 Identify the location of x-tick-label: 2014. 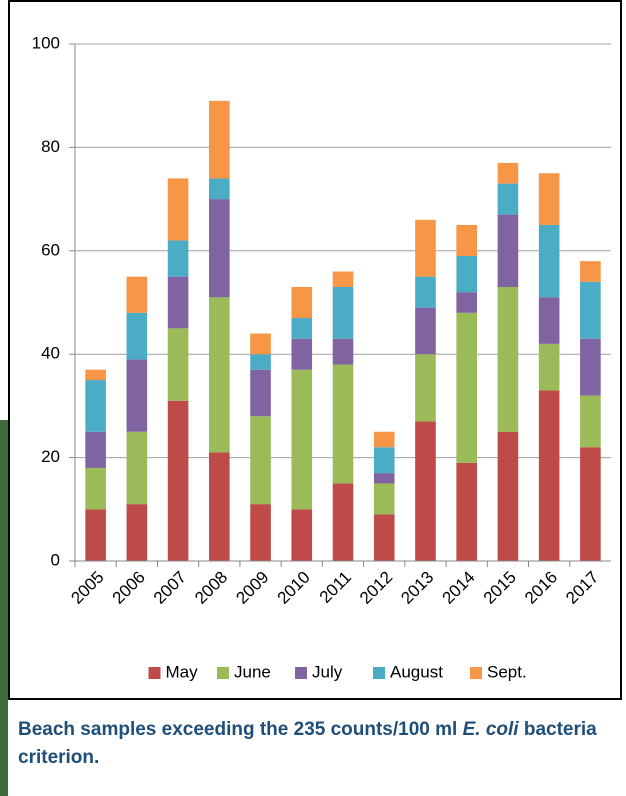
(459, 588).